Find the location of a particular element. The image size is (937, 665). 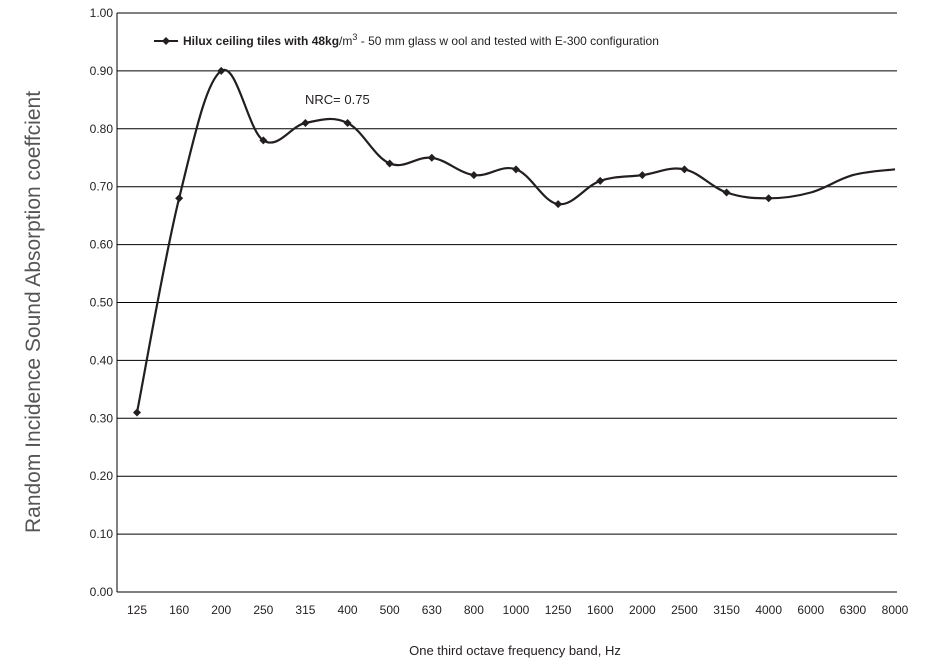

x-tick-label: 1600 is located at coordinates (600, 610).